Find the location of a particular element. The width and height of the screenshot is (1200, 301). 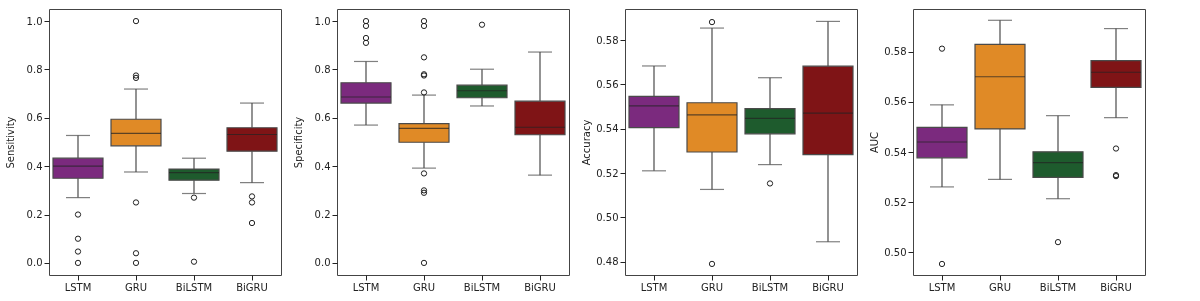

y-axis-title: Sensitivity is located at coordinates (10, 142).